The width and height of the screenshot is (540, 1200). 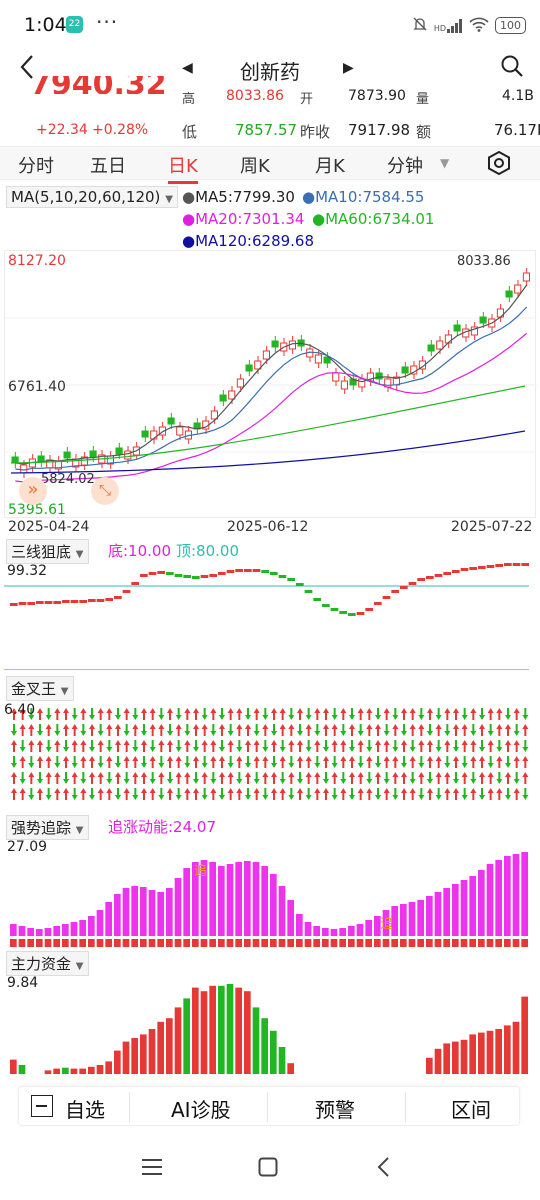 What do you see at coordinates (269, 899) in the screenshot?
I see `ind3-svg` at bounding box center [269, 899].